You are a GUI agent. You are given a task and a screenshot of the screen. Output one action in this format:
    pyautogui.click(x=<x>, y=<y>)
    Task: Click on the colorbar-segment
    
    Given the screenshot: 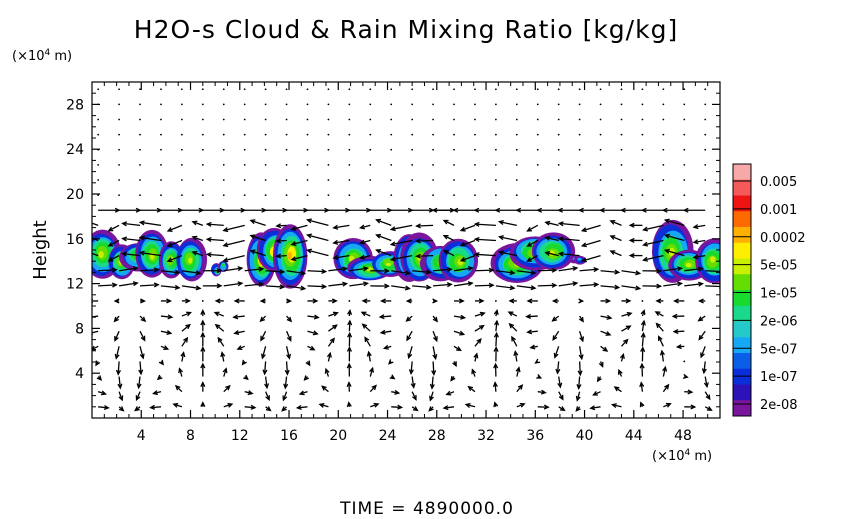 What is the action you would take?
    pyautogui.click(x=742, y=361)
    